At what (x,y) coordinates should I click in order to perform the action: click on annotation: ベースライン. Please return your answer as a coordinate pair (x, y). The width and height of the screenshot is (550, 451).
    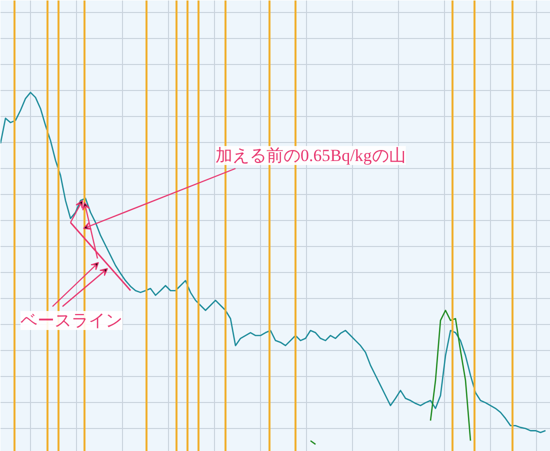
    Looking at the image, I should click on (71, 320).